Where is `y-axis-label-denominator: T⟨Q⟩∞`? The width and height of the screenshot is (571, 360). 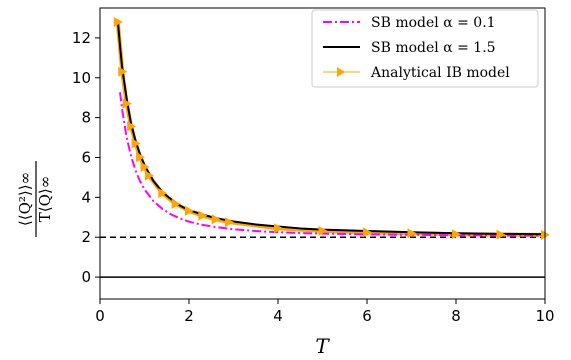
y-axis-label-denominator: T⟨Q⟩∞ is located at coordinates (45, 199).